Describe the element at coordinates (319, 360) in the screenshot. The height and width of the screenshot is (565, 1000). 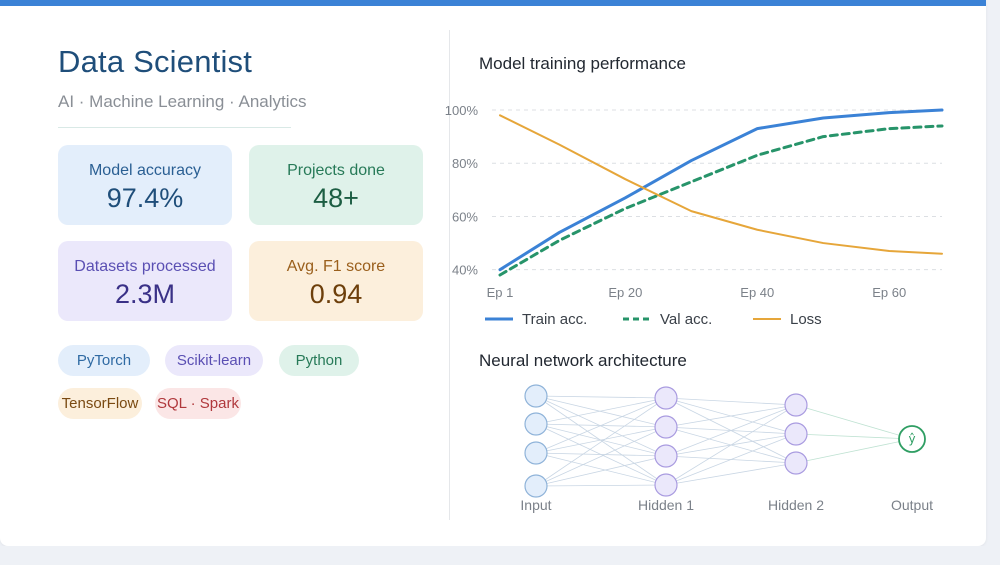
I see `tag-python: Python` at that location.